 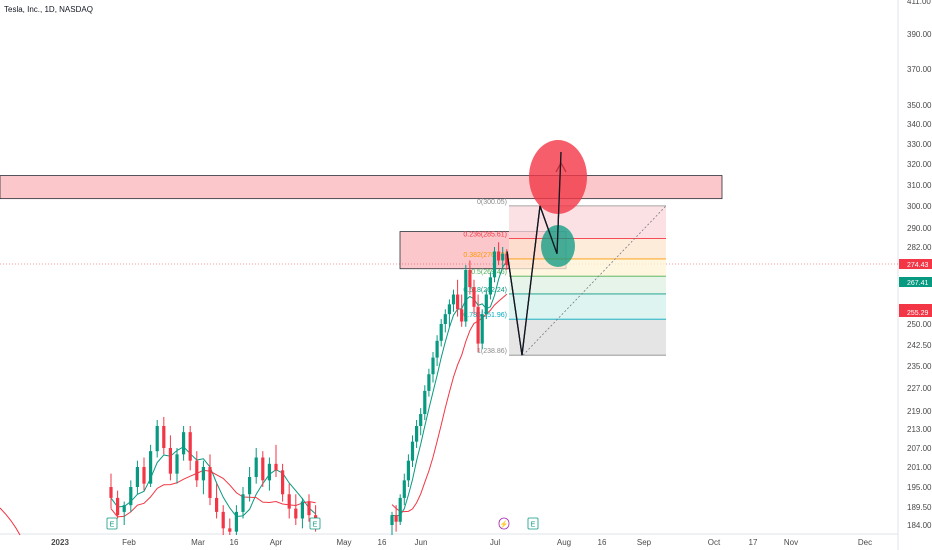 What do you see at coordinates (791, 542) in the screenshot?
I see `time-tick-label: Nov` at bounding box center [791, 542].